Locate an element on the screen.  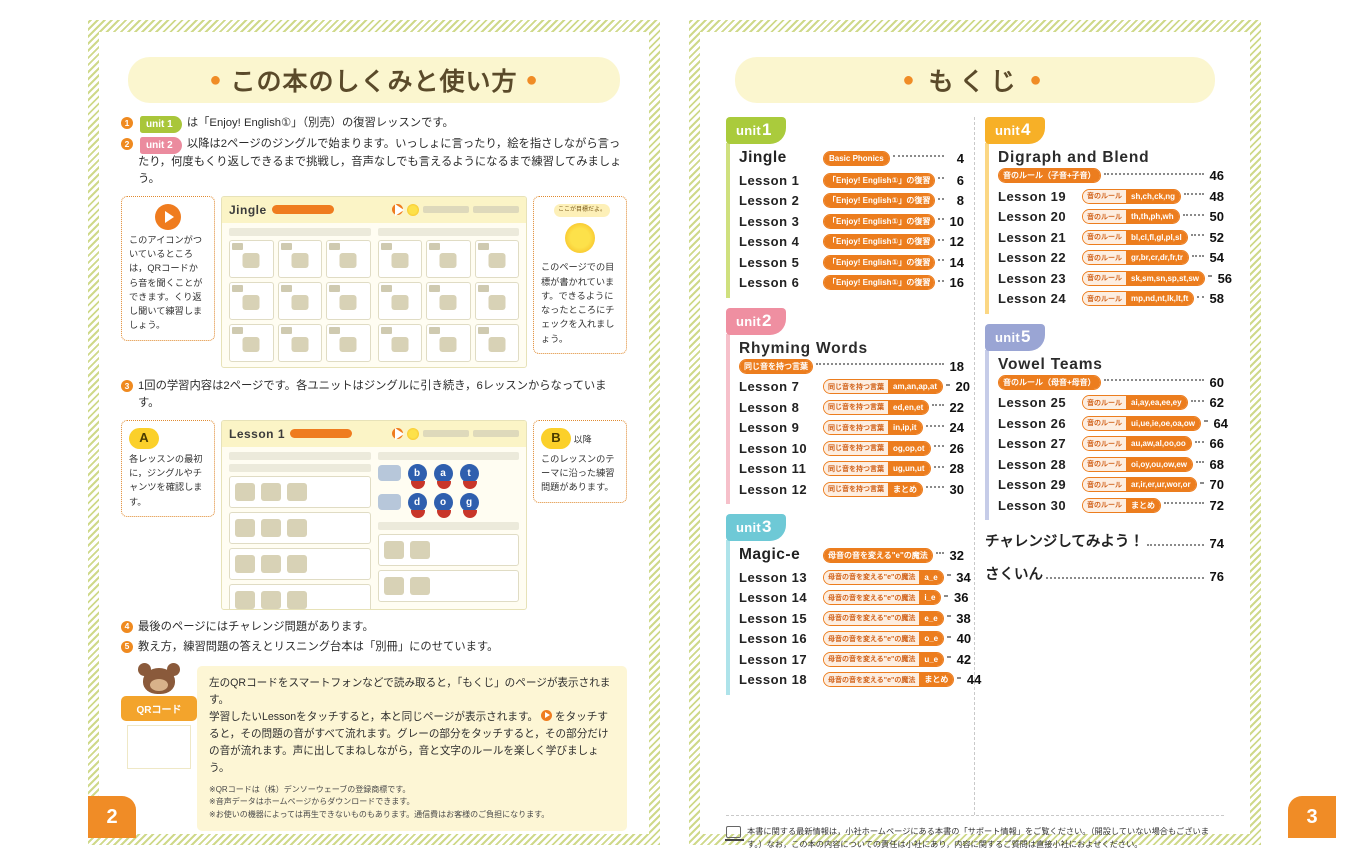
toc-entry: Lesson 16 母音の音を変える"e"の魔法 o_e 40 is located at coordinates (855, 638).